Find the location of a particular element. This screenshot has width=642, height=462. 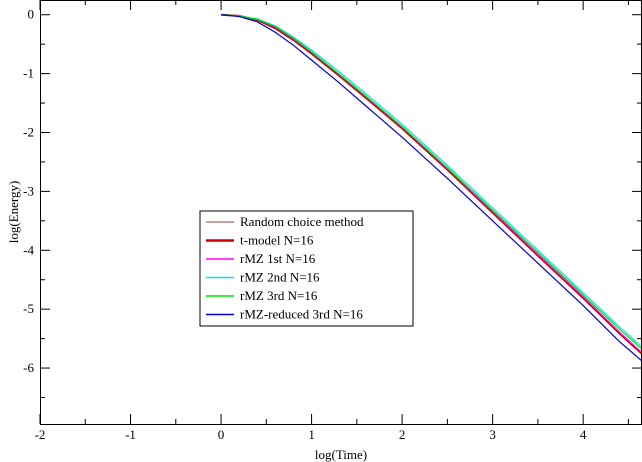

x-tick-label: -1 is located at coordinates (130, 434).